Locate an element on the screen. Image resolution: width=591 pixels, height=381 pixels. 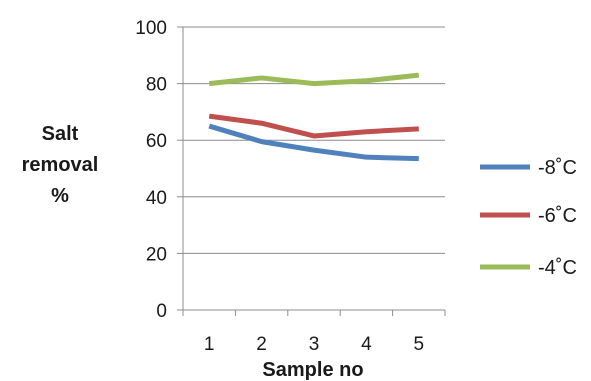
y-tick-labels: 0 20 40 60 80 100 is located at coordinates (159, 170).